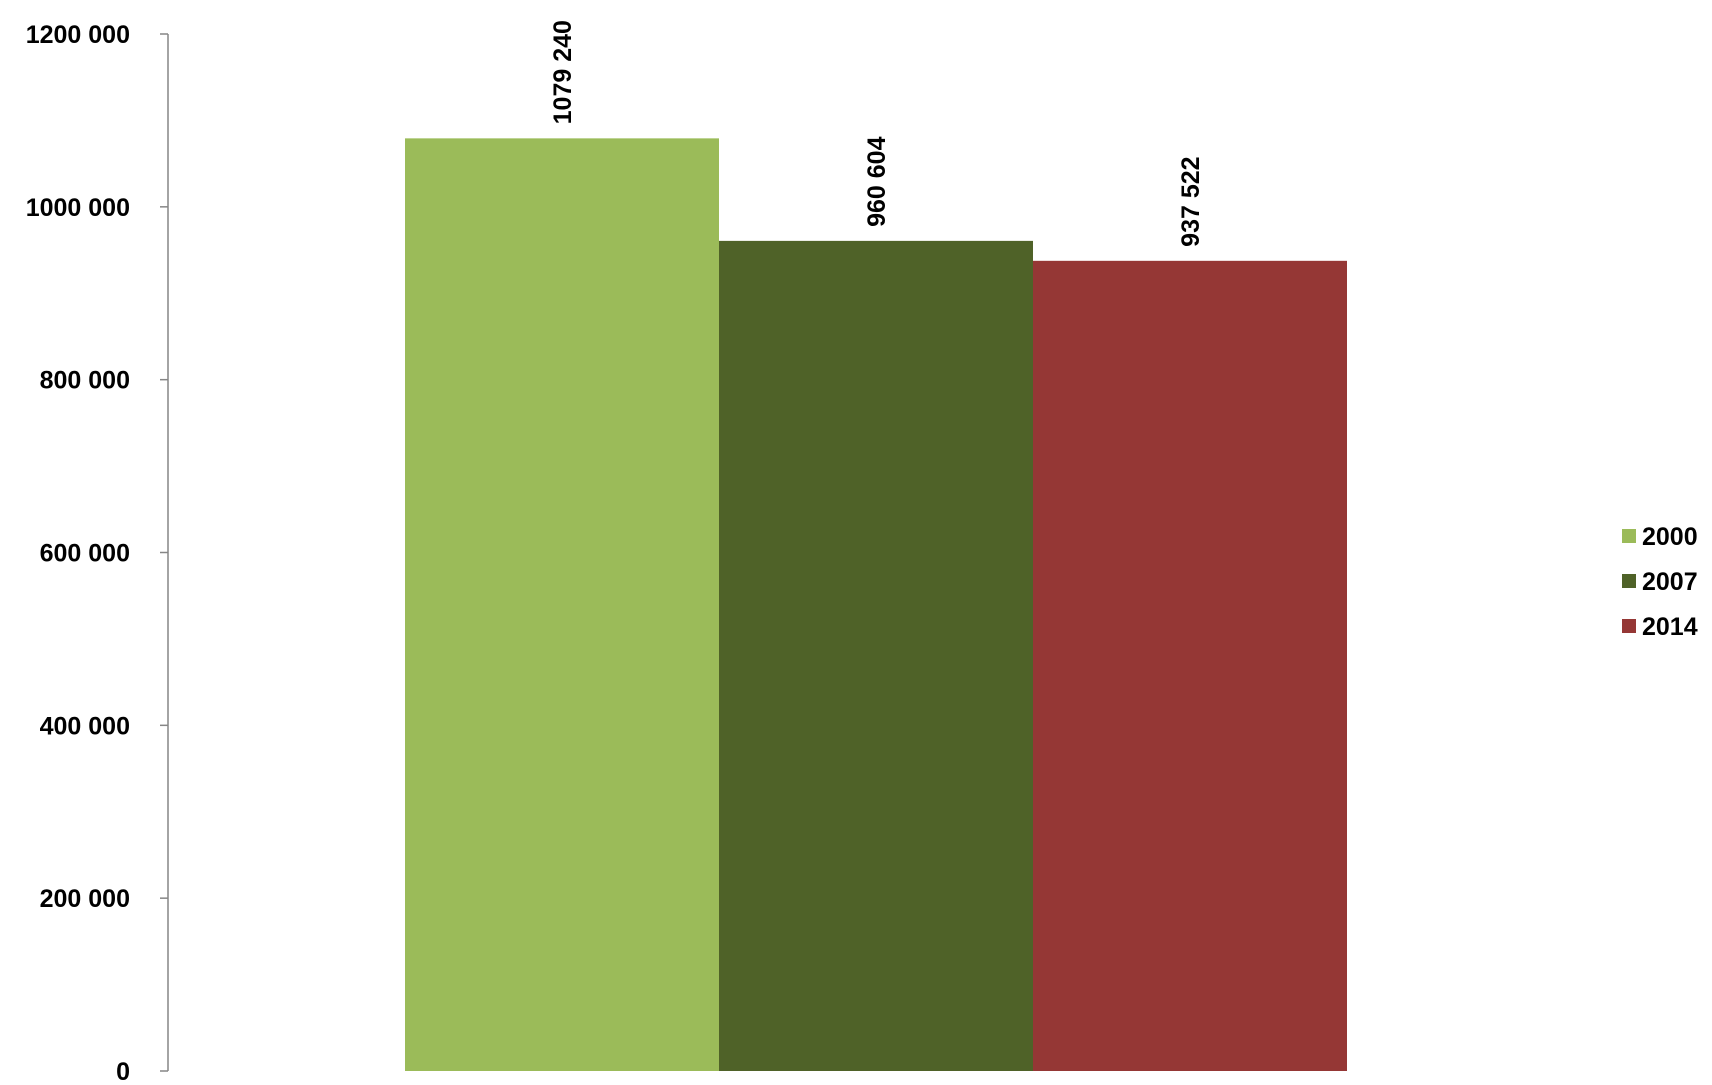  Describe the element at coordinates (78, 208) in the screenshot. I see `y-tick-label: 1000 000` at that location.